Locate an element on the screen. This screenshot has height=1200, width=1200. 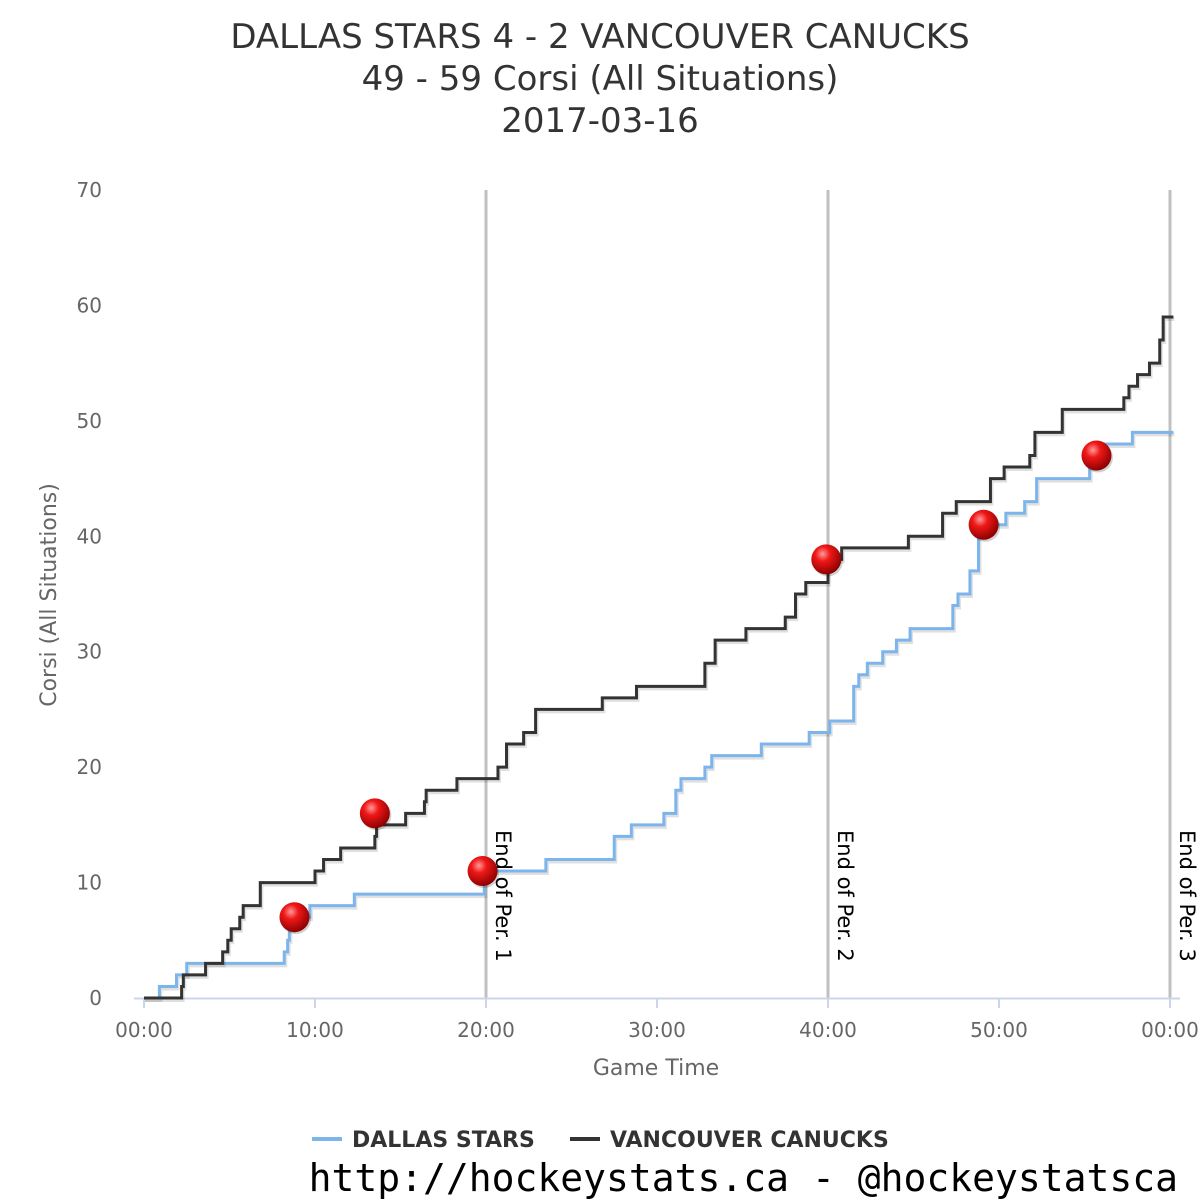
y-tick-label: 50 is located at coordinates (89, 421).